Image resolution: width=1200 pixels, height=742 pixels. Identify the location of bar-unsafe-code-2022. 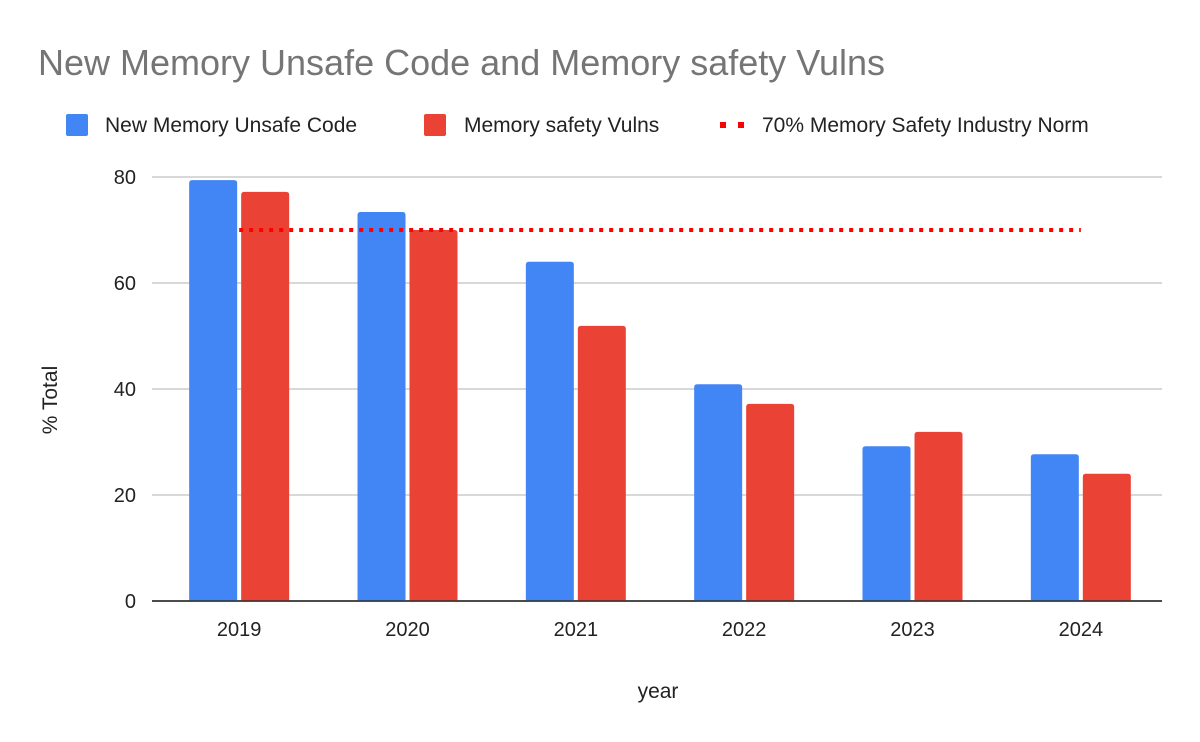
(718, 492).